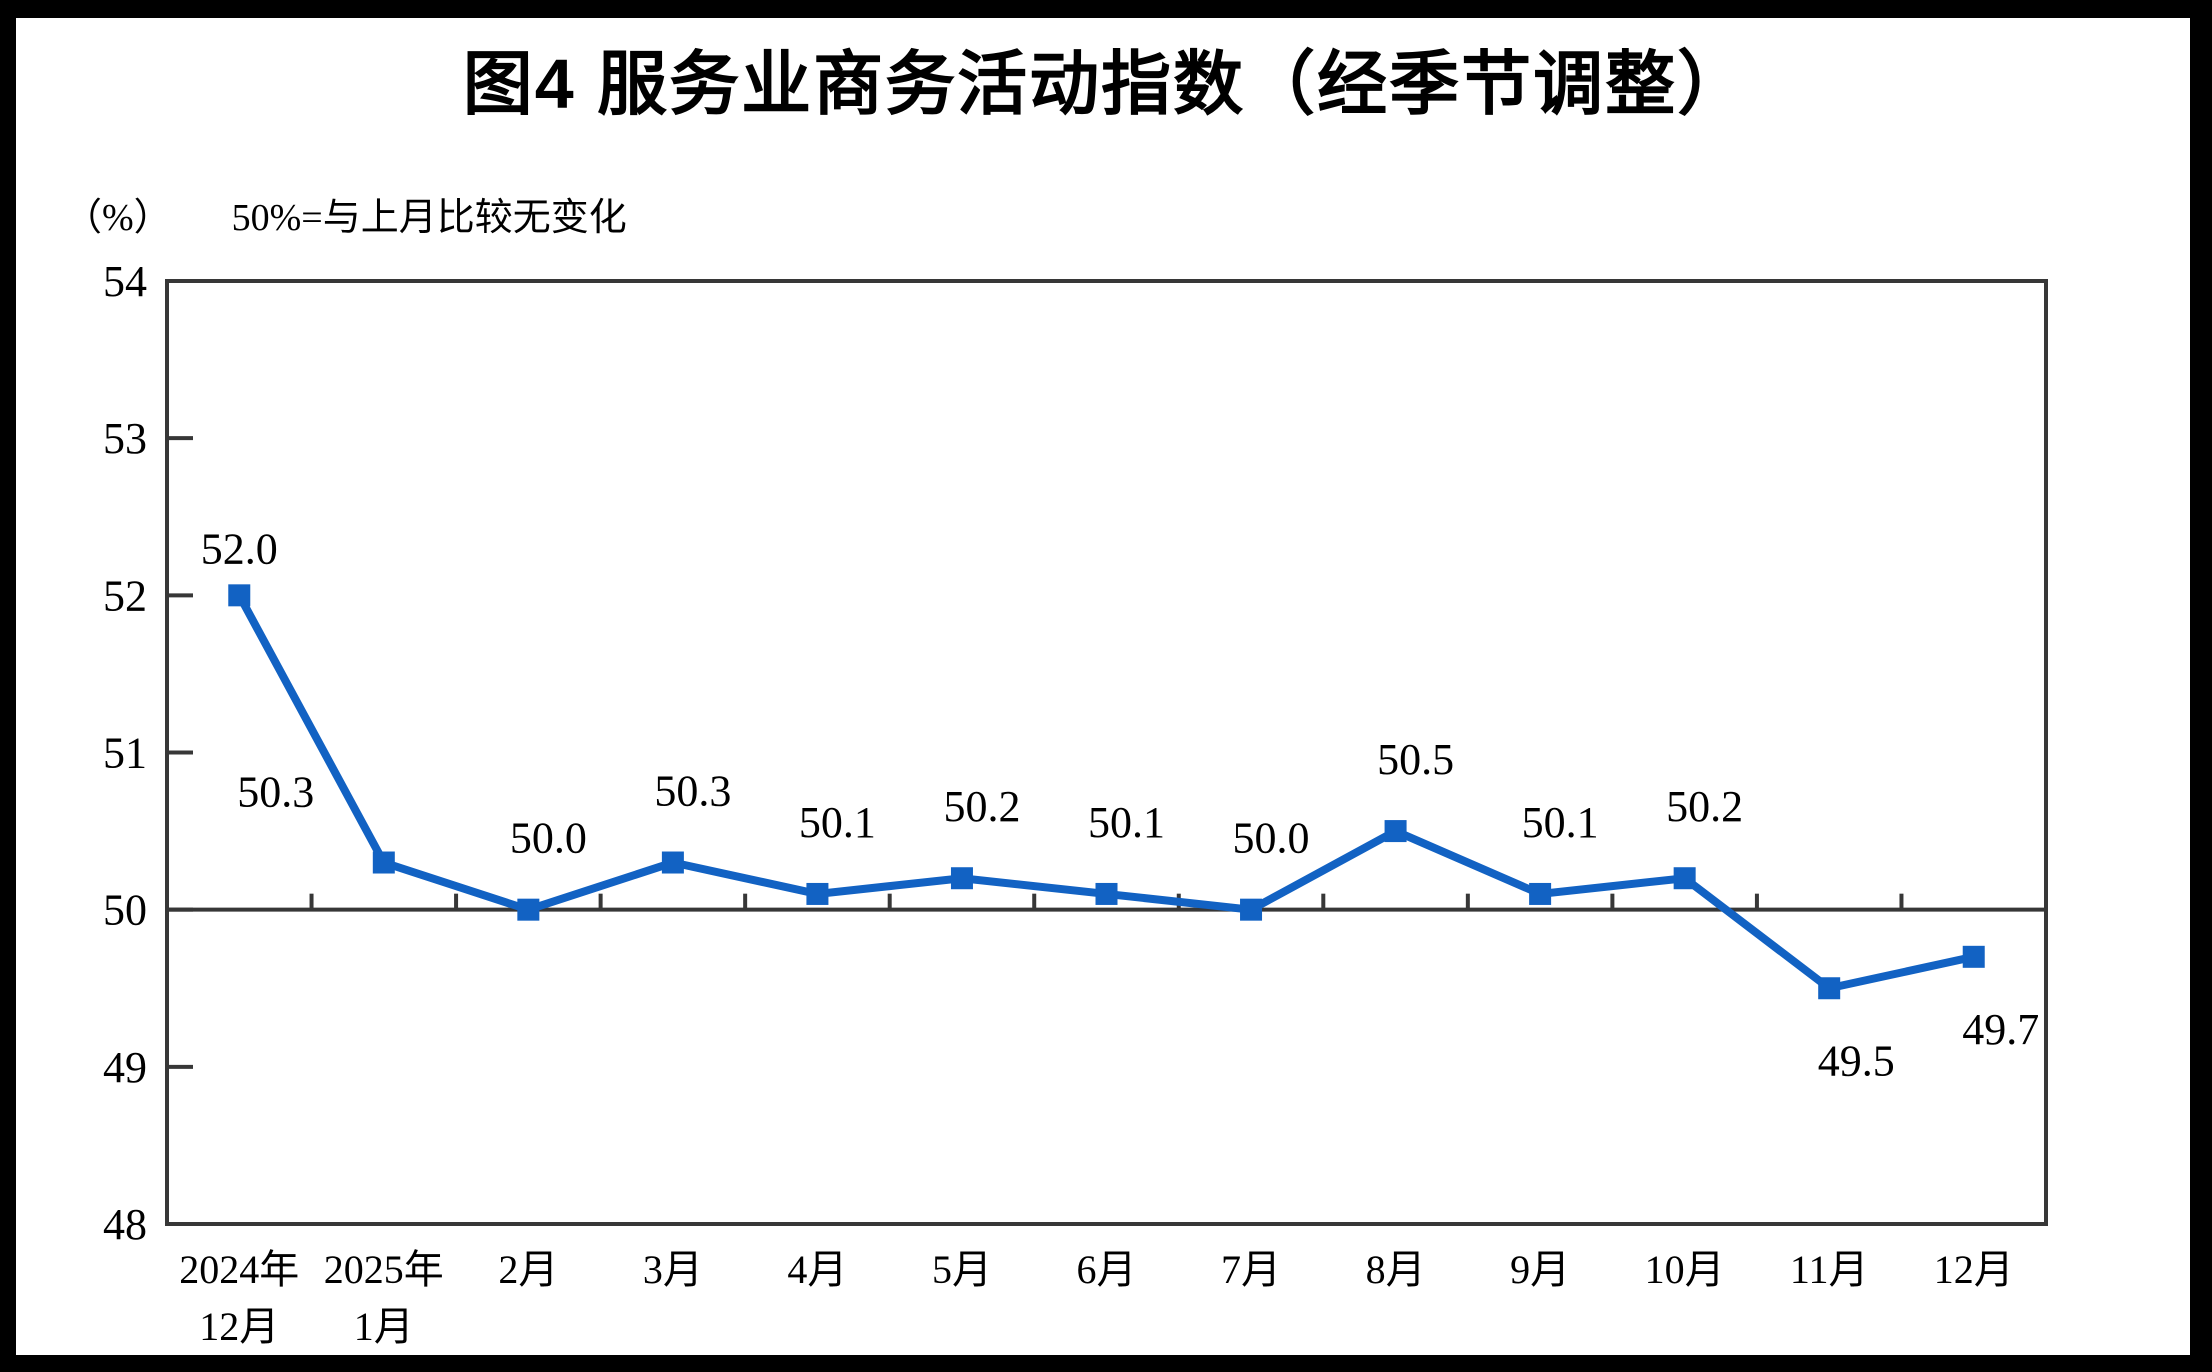 This screenshot has width=2212, height=1372. I want to click on axis-unit-note: （%） 50%=与上月比较无变化, so click(345, 213).